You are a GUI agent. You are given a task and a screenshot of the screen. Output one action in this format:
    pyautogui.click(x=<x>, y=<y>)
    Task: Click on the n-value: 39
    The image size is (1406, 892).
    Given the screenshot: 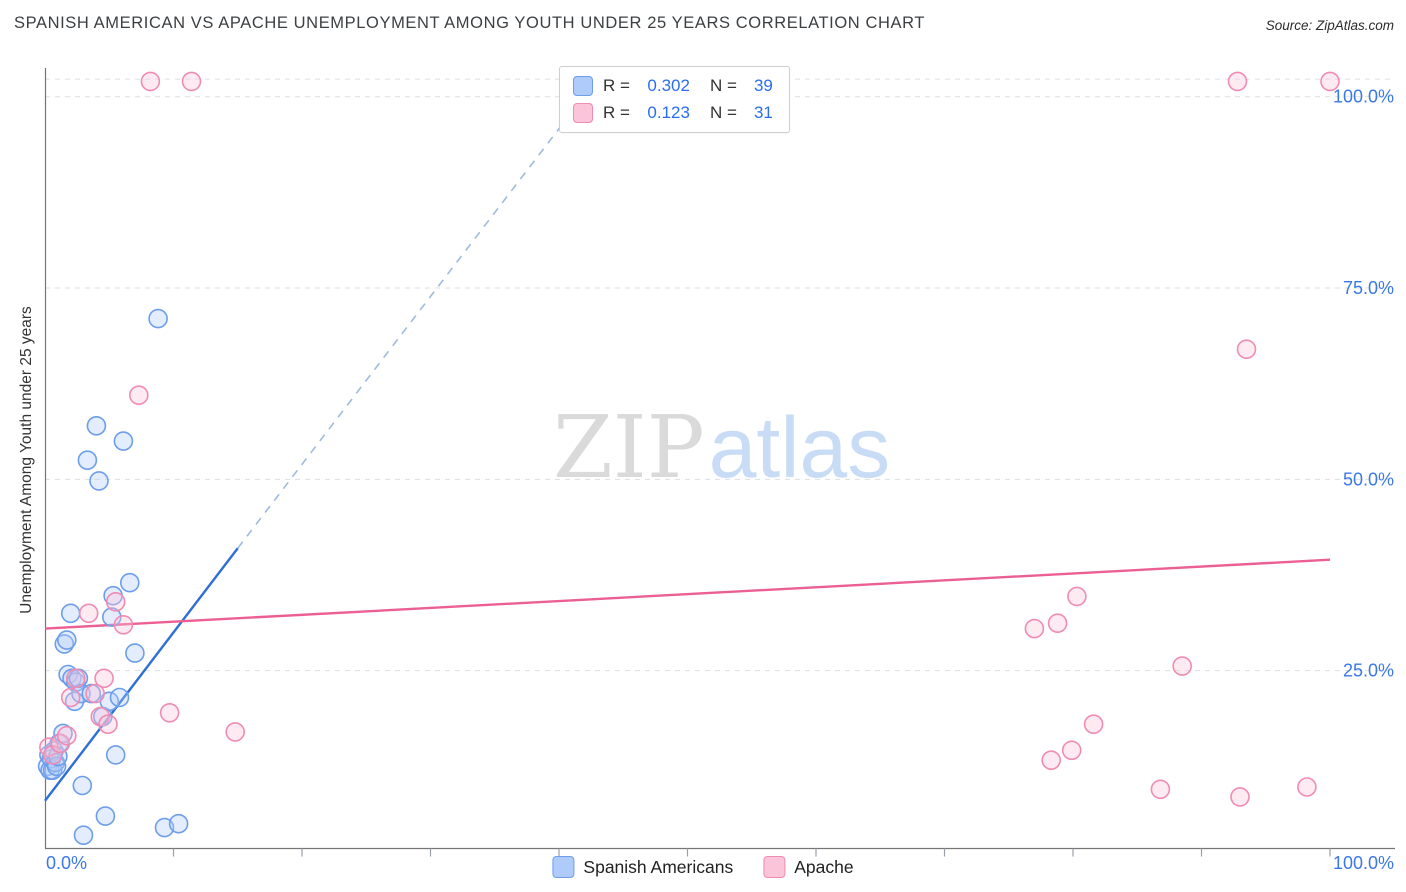 What is the action you would take?
    pyautogui.click(x=763, y=85)
    